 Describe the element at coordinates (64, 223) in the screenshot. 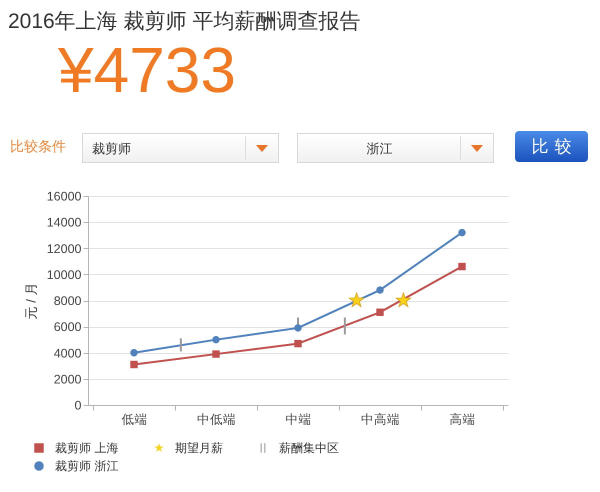

I see `y-tick-label: 14000` at that location.